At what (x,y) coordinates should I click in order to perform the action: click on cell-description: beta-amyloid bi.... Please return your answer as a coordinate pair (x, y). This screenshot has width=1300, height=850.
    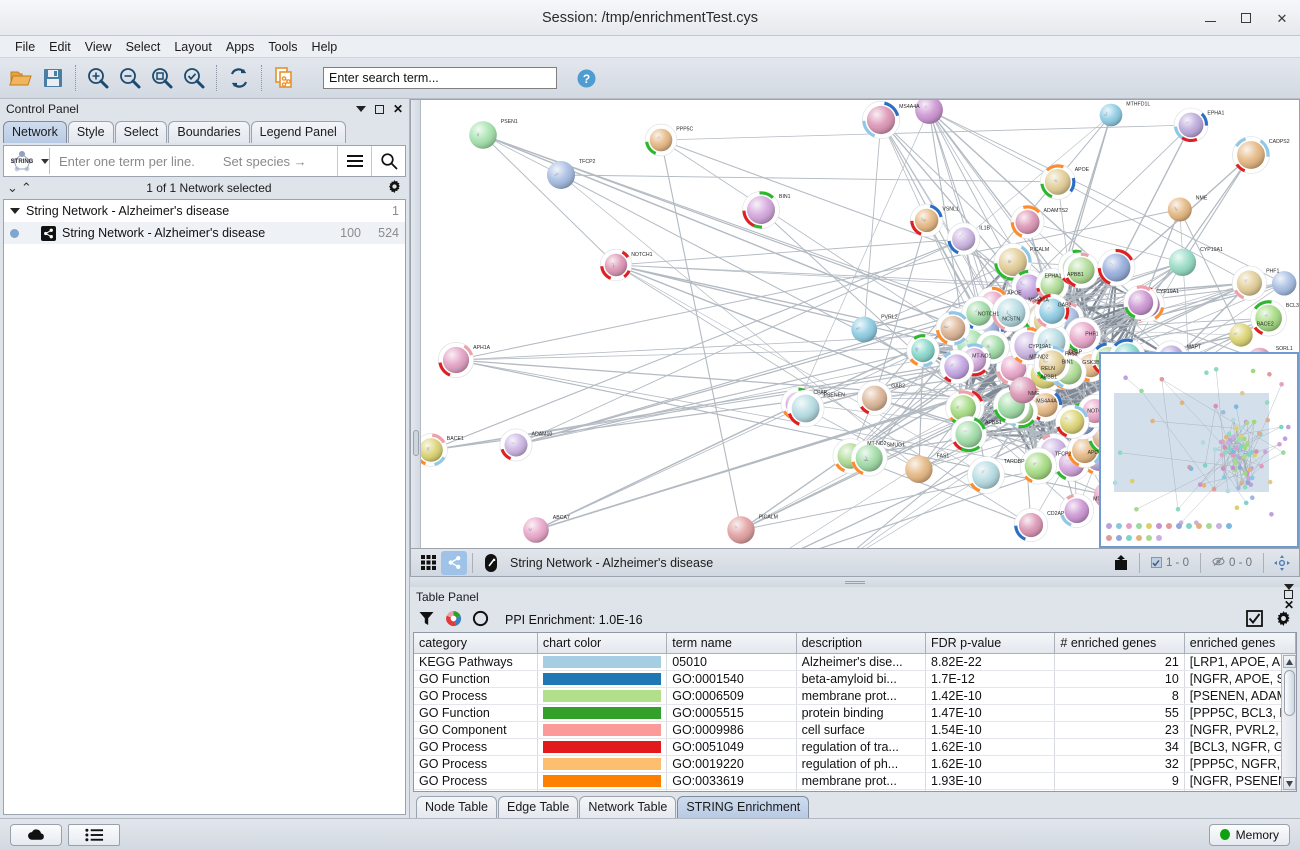
    Looking at the image, I should click on (861, 679).